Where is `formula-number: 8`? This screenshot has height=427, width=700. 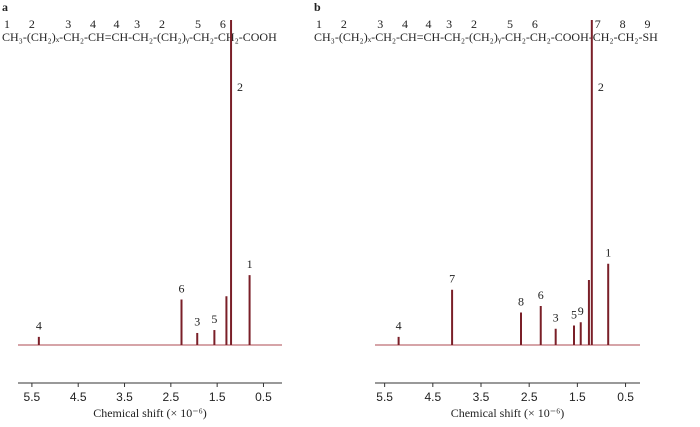 formula-number: 8 is located at coordinates (623, 24).